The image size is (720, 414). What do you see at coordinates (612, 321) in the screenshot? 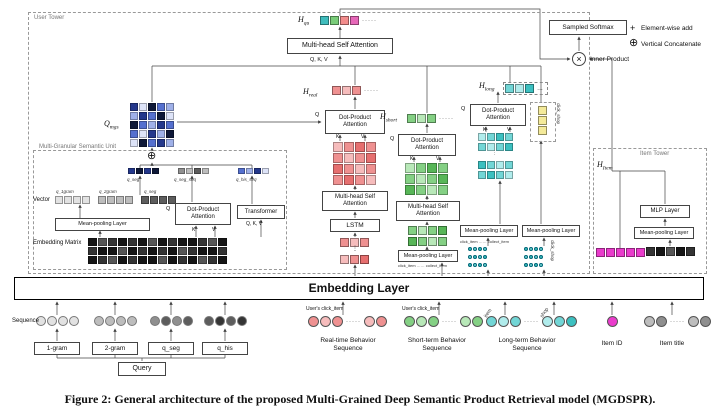
I see `item-id-circle` at bounding box center [612, 321].